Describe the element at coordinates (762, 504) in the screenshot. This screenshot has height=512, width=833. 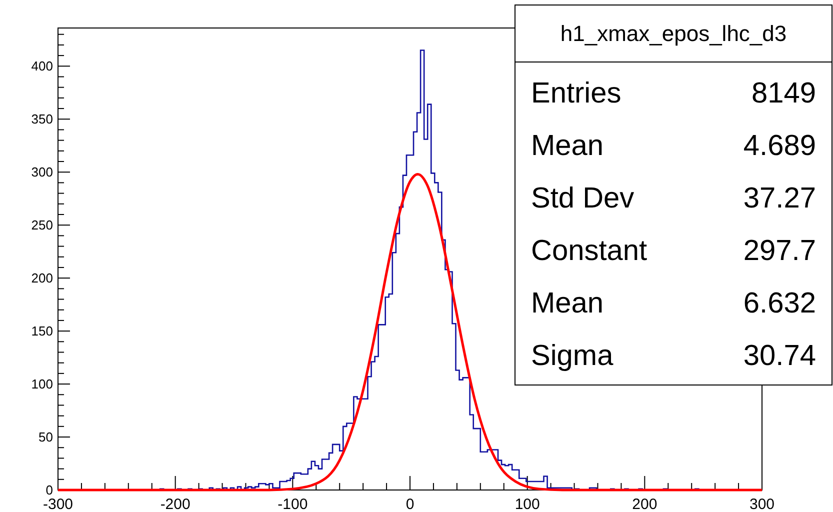
I see `x-tick-label: 300` at that location.